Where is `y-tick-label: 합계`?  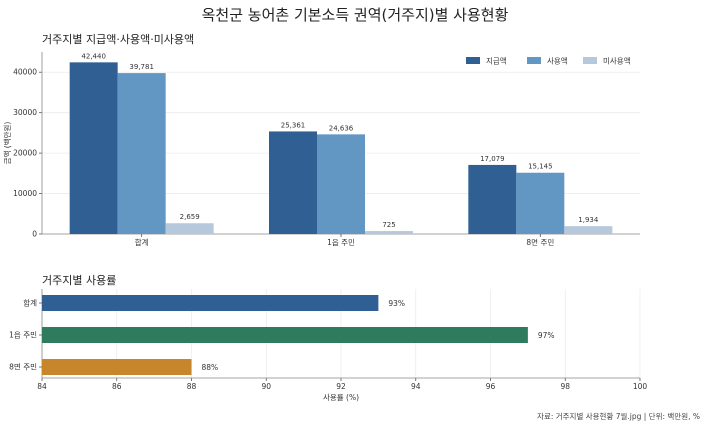
y-tick-label: 합계 is located at coordinates (30, 303).